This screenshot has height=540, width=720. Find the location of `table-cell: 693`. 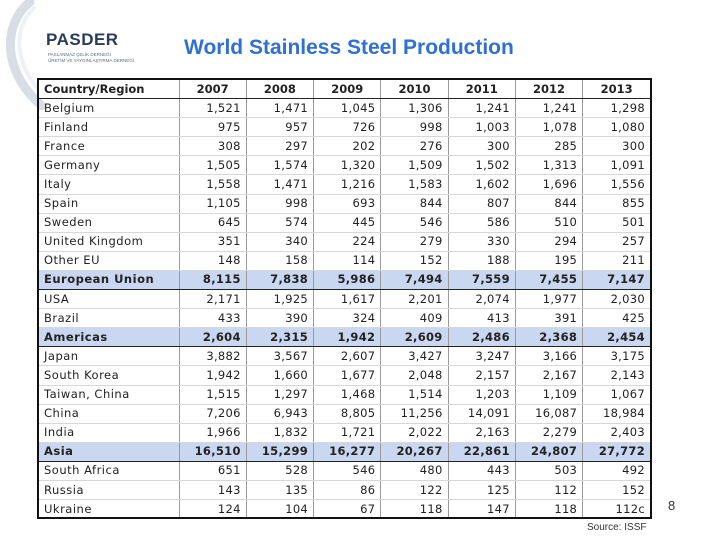

table-cell: 693 is located at coordinates (347, 204).